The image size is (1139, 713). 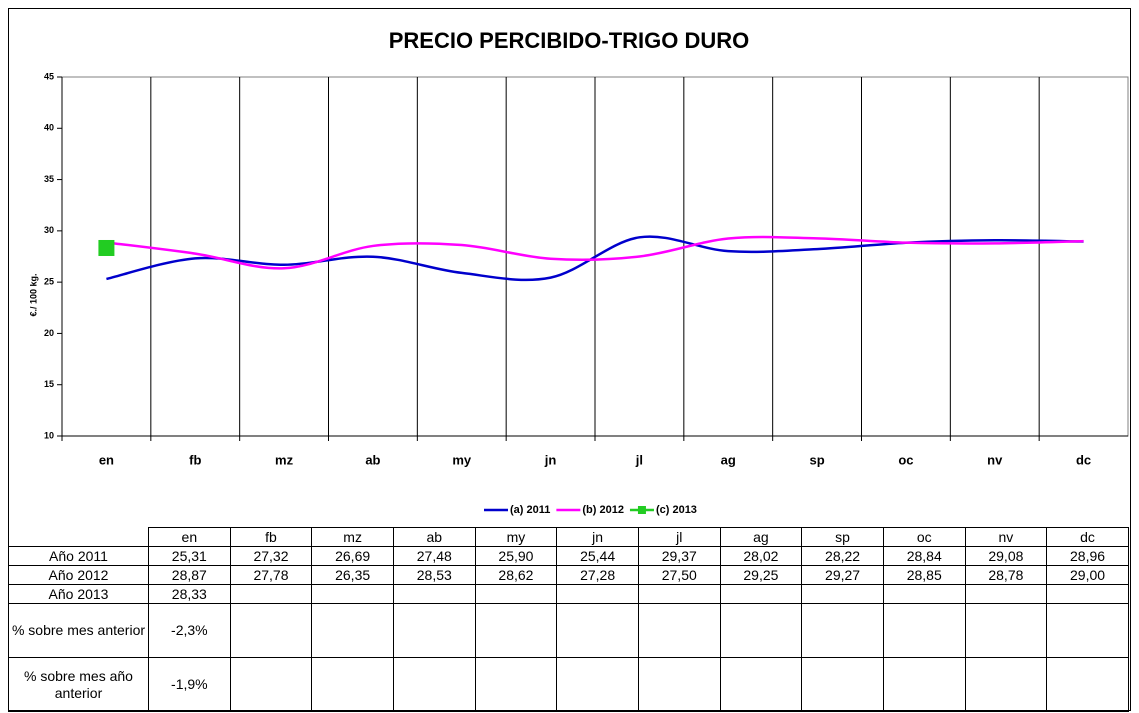 I want to click on series-line, so click(x=595, y=252).